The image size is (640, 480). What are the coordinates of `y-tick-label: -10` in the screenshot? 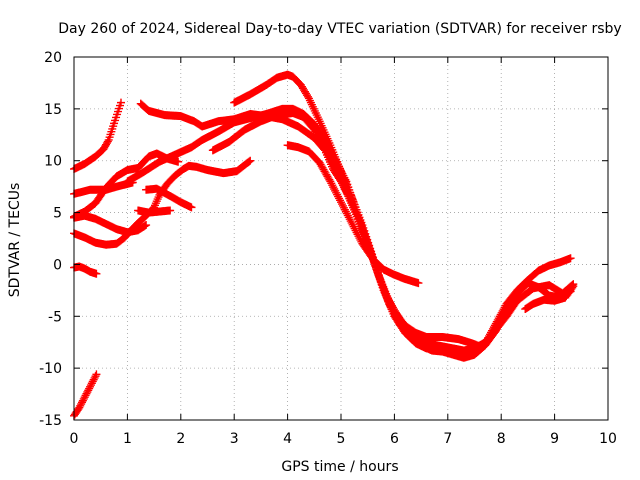 It's located at (50, 369).